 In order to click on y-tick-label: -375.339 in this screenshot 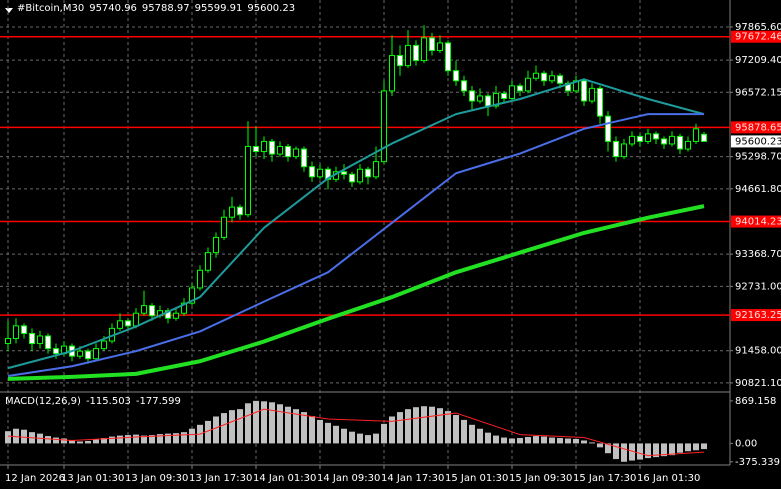, I will do `click(757, 462)`.